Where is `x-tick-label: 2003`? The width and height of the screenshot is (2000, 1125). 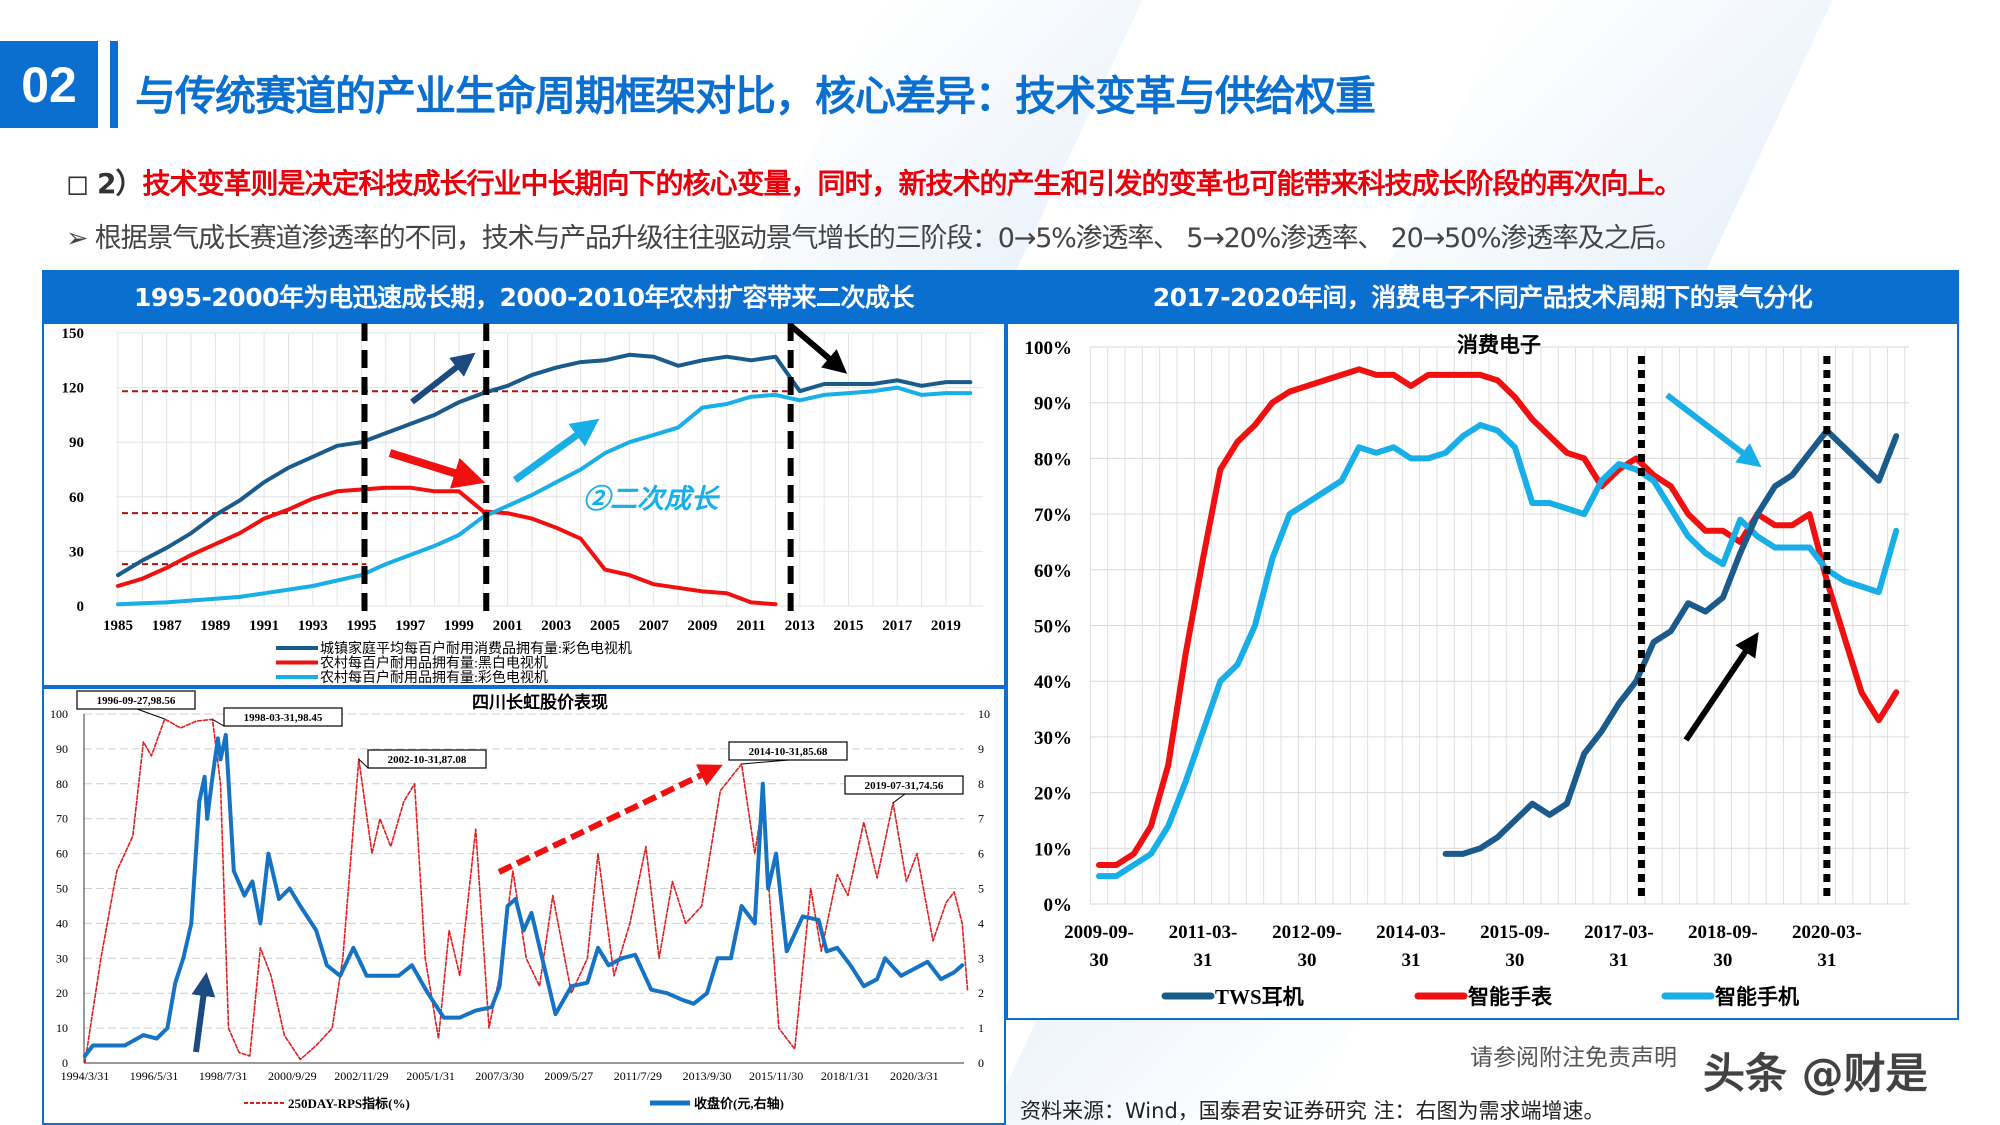 x-tick-label: 2003 is located at coordinates (556, 626).